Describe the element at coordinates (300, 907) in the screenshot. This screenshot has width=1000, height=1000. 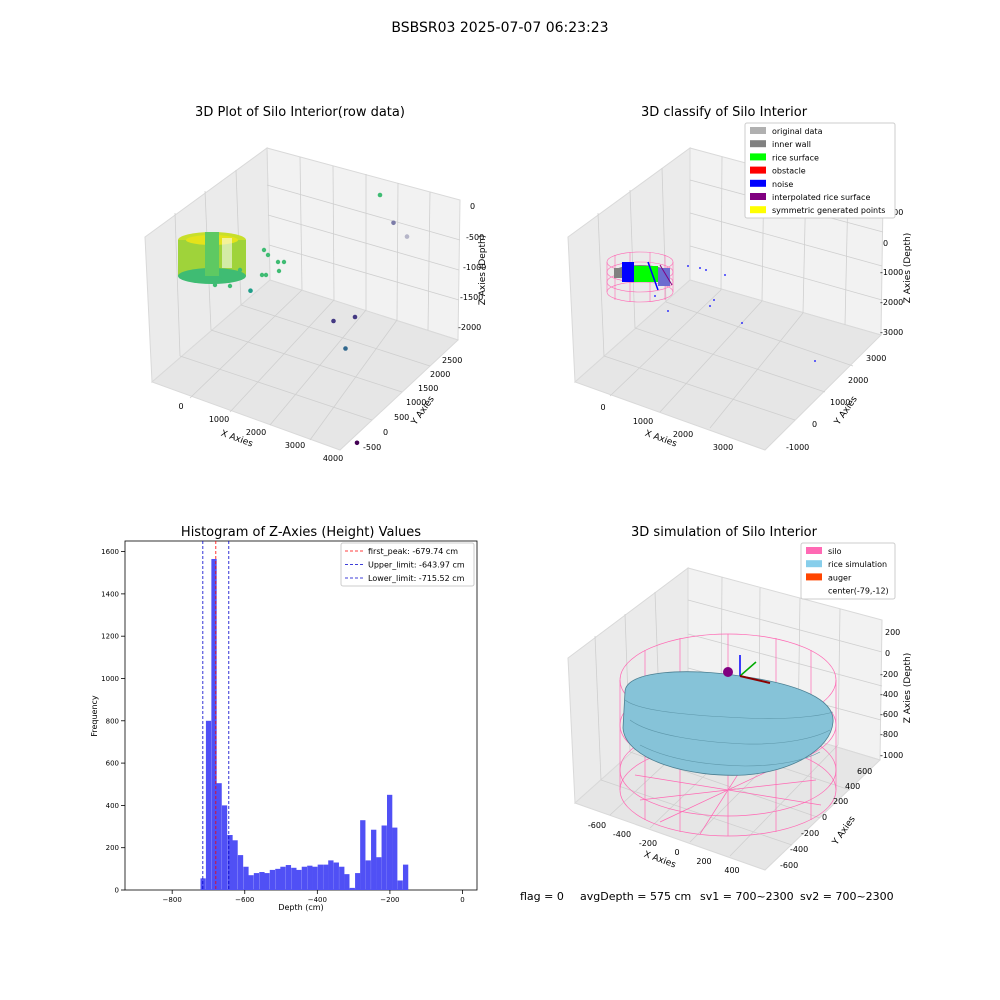
I see `histogram-xlabel: Depth (cm)` at that location.